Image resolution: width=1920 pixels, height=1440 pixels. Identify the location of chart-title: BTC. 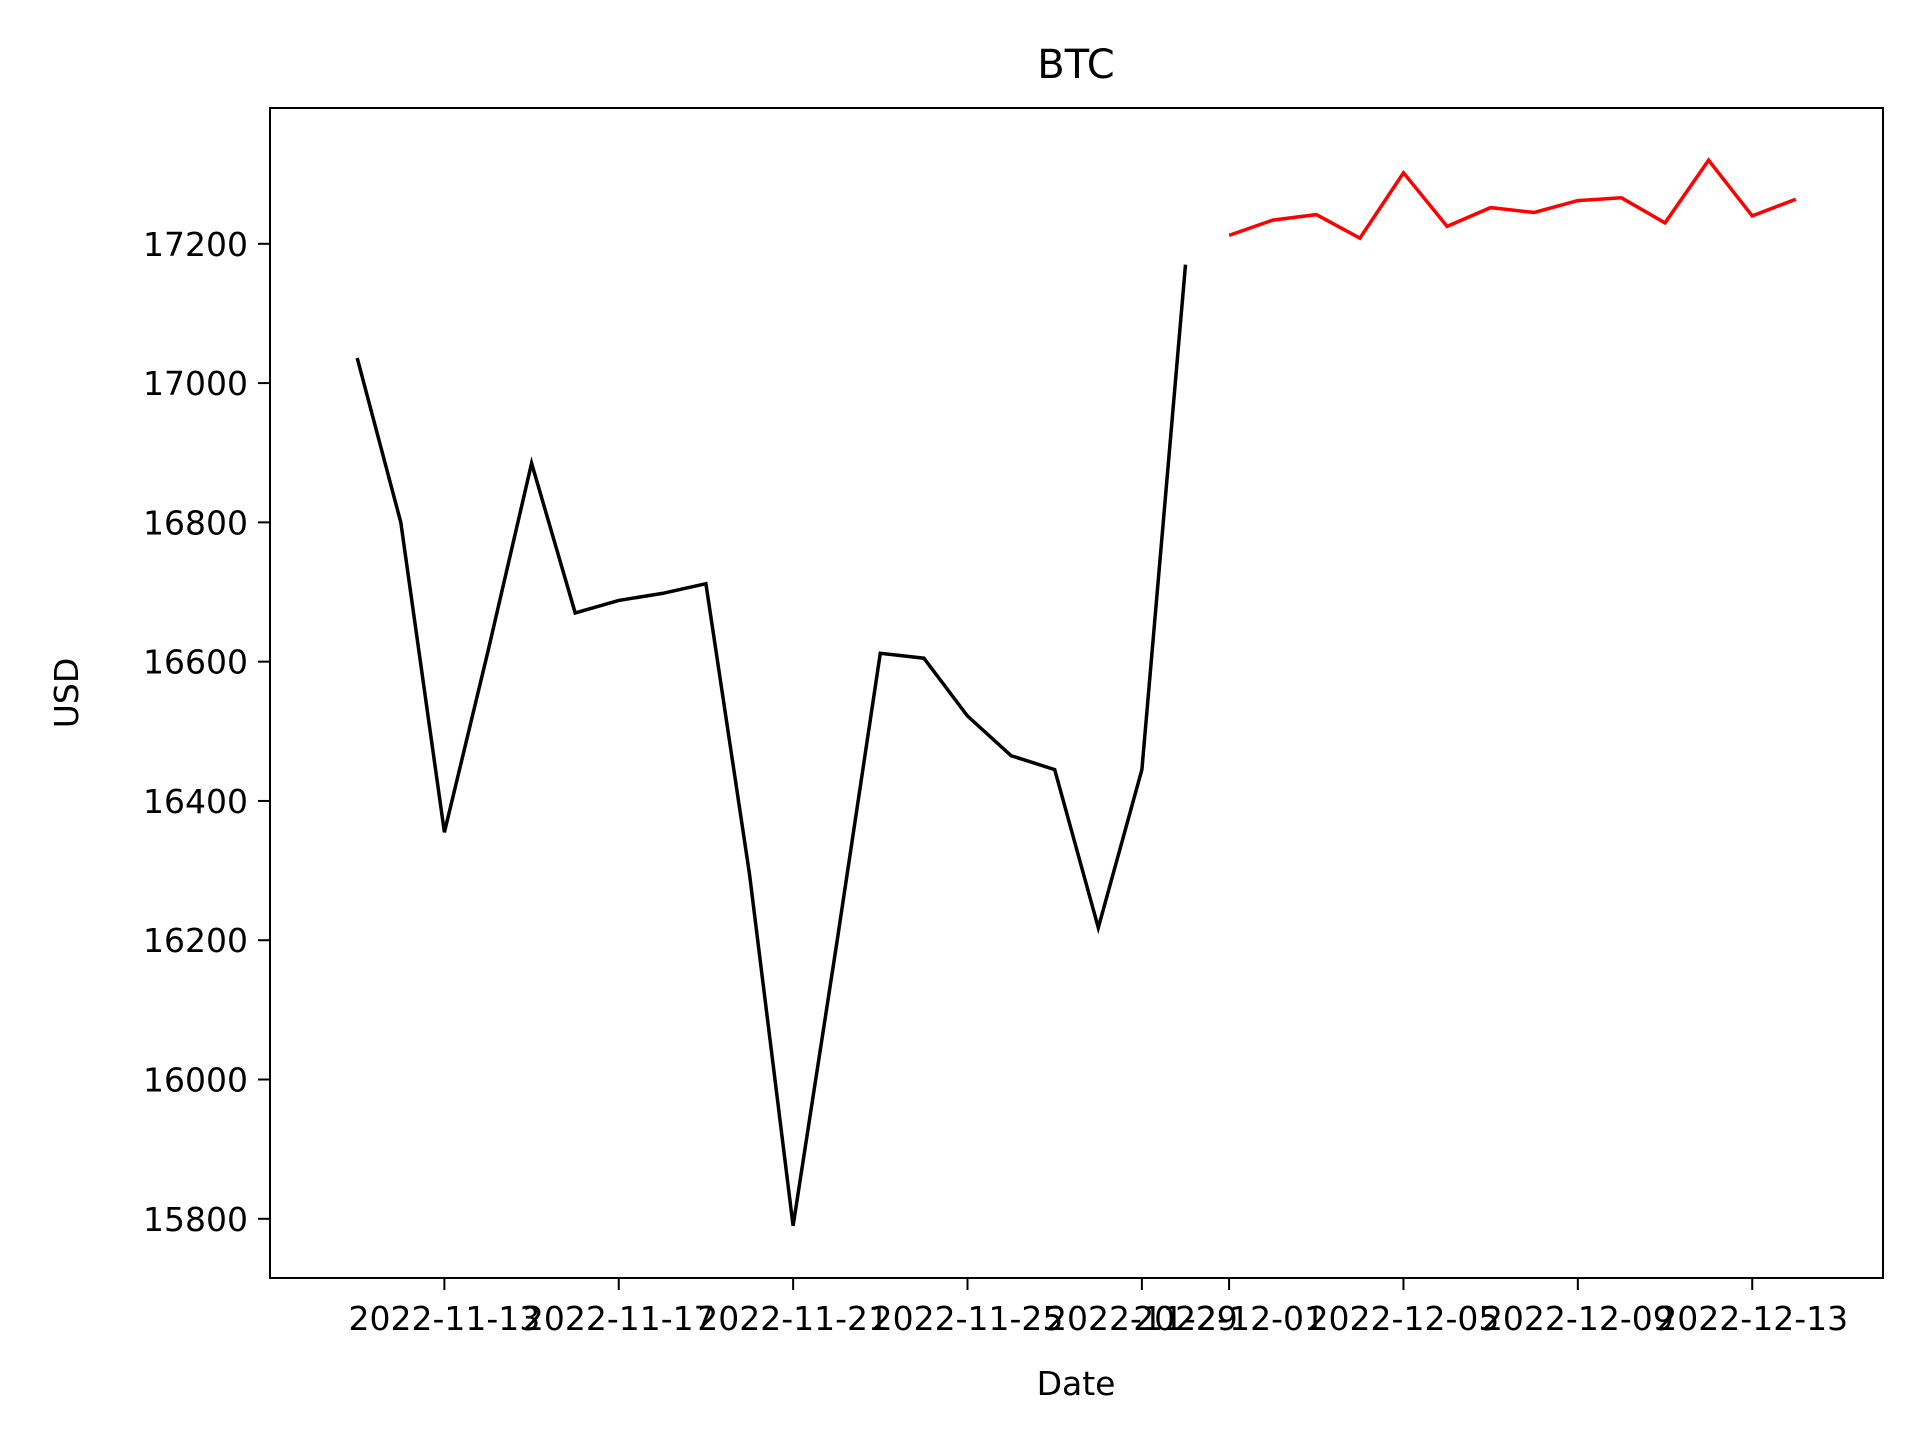
(1075, 65).